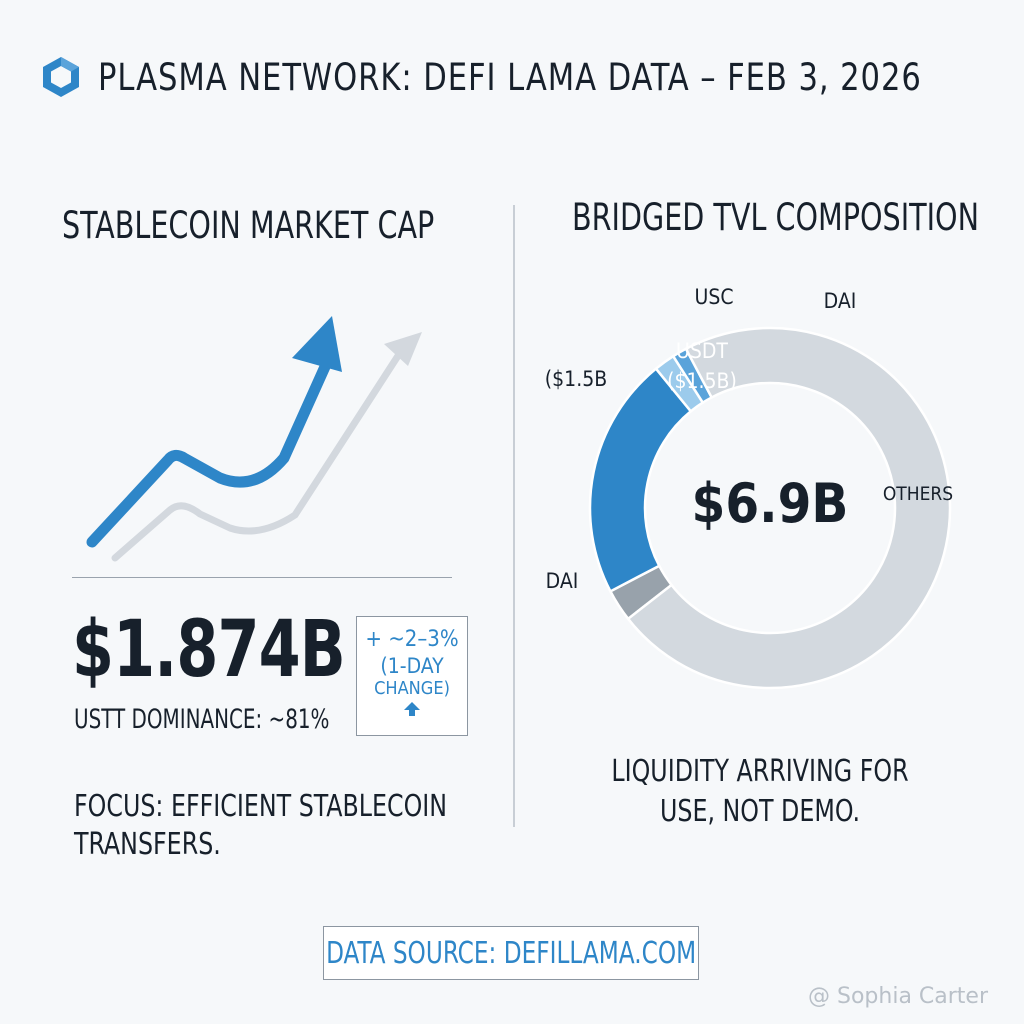 The image size is (1024, 1024). I want to click on outer-label-usdt: ($1.5B, so click(576, 379).